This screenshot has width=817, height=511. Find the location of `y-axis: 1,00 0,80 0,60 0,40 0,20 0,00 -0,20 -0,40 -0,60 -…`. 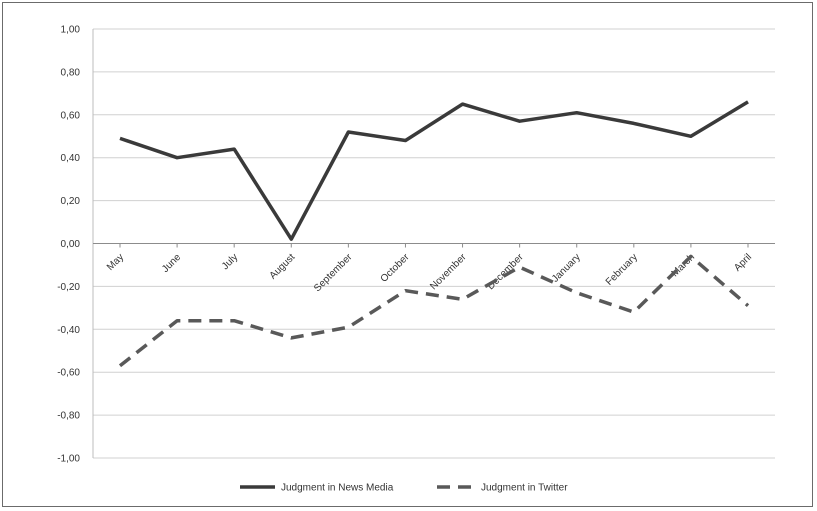

y-axis: 1,00 0,80 0,60 0,40 0,20 0,00 -0,20 -0,40 -0,60 -… is located at coordinates (68, 245).